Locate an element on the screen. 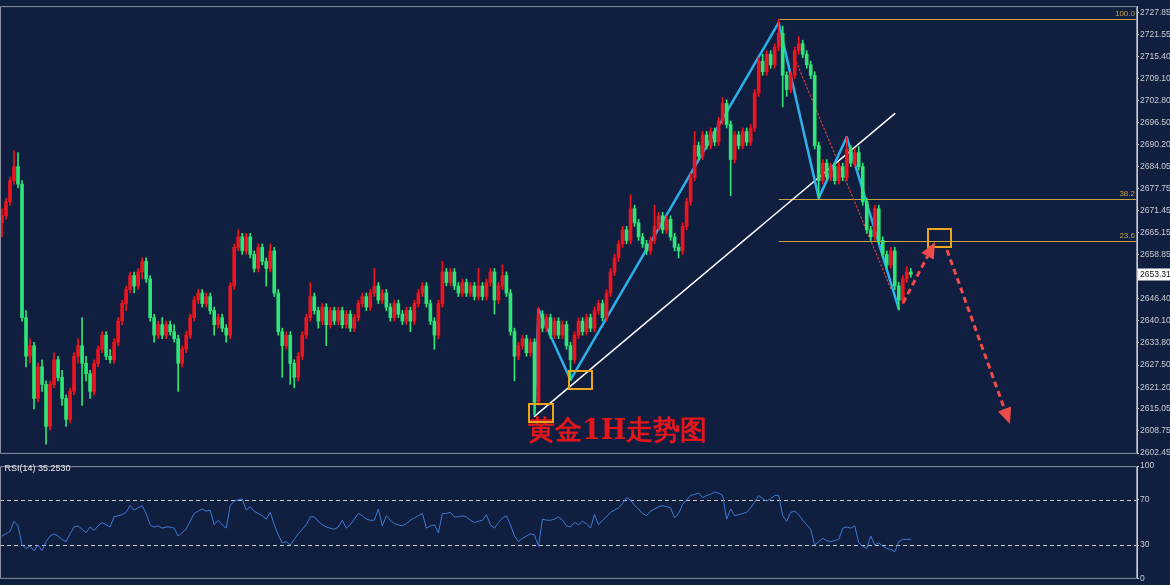 The width and height of the screenshot is (1170, 585). y-tick-label: 2721.55 is located at coordinates (1155, 34).